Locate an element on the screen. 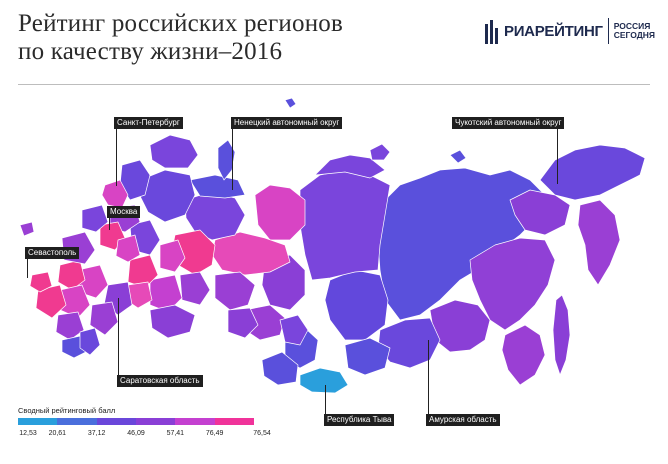  legend-tick-label: 46,09 is located at coordinates (136, 433).